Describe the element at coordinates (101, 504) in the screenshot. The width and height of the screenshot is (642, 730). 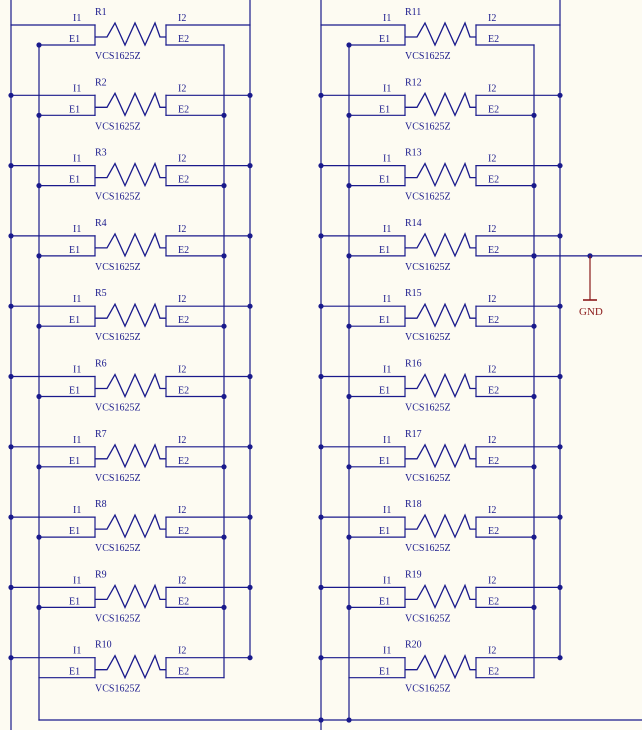
I see `resistor-designator: R8` at that location.